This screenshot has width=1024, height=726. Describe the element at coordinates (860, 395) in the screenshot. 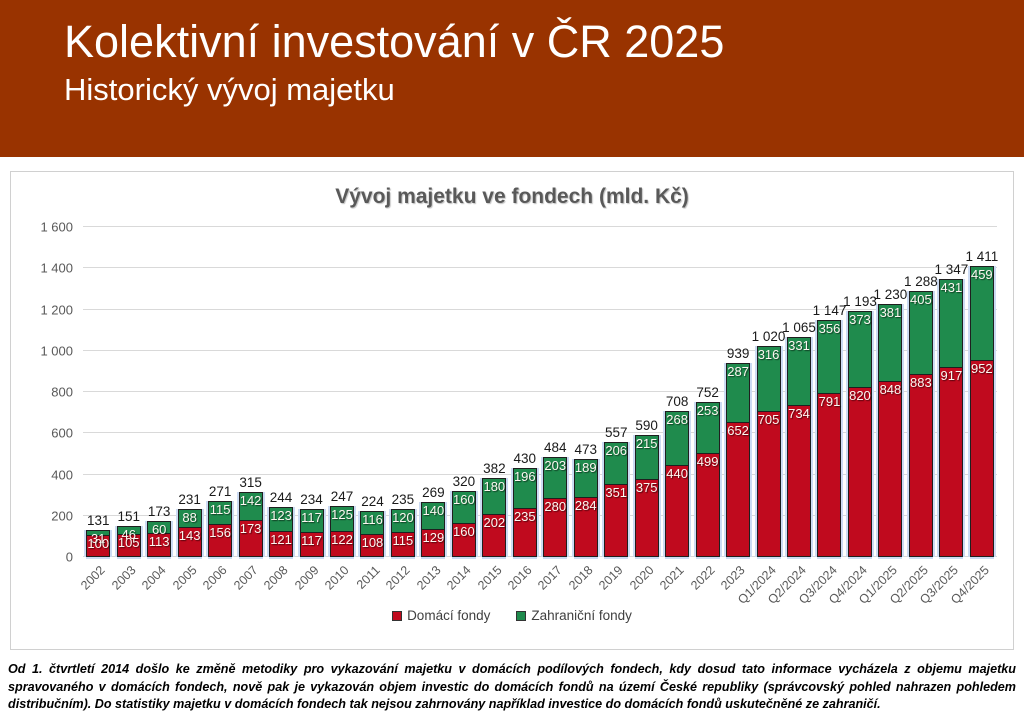

I see `bar-segment-value: 820` at that location.